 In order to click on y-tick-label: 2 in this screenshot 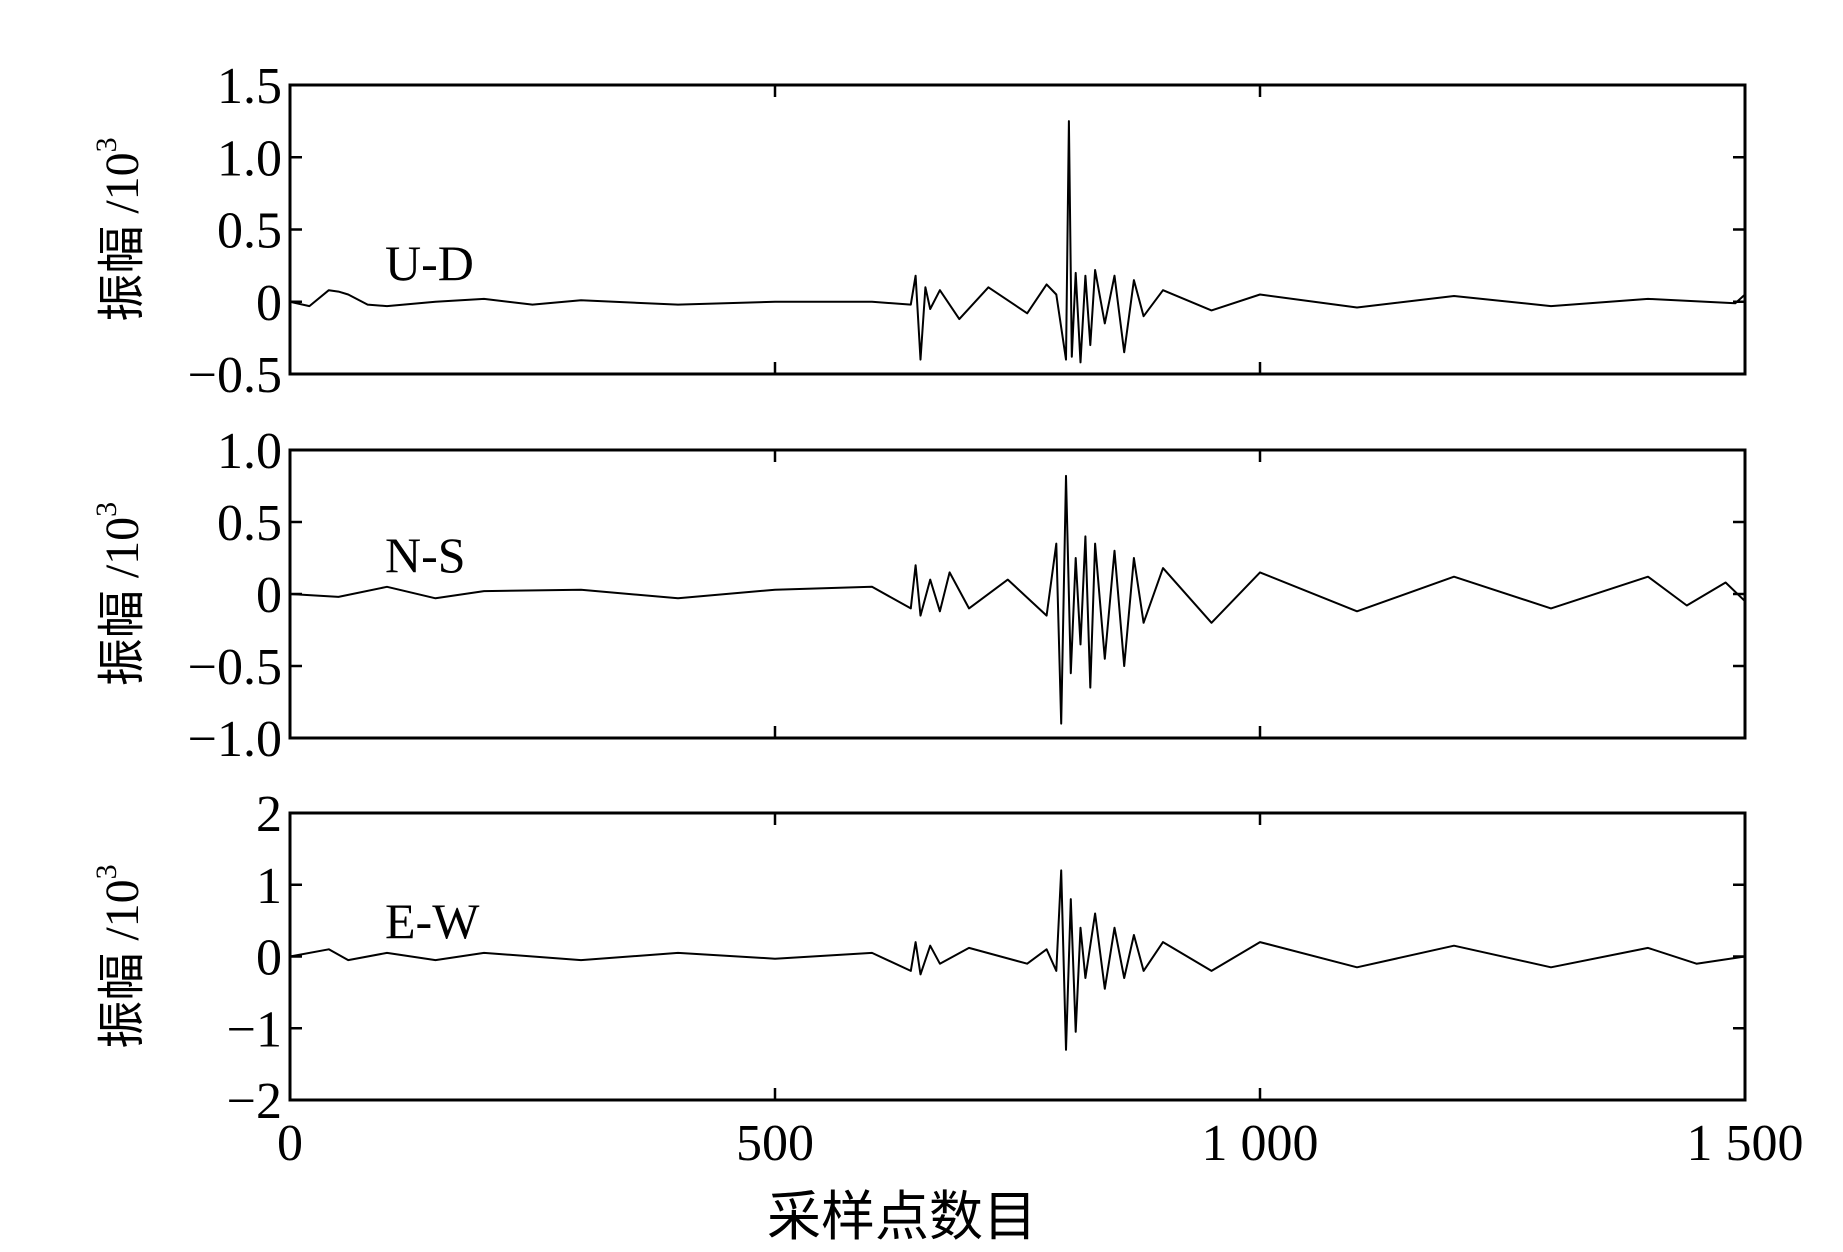, I will do `click(269, 814)`.